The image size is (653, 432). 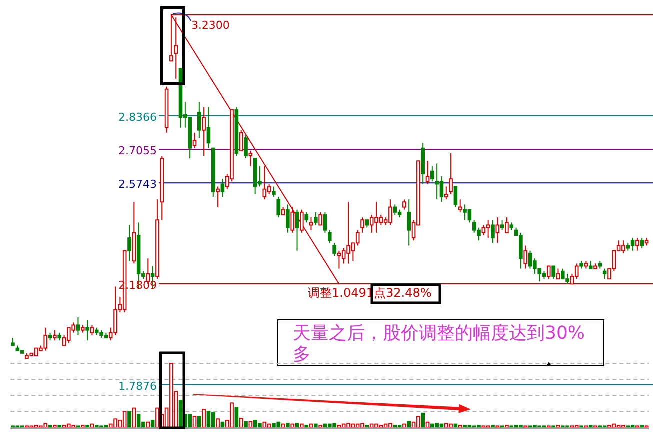 What do you see at coordinates (370, 293) in the screenshot?
I see `annotation: 调整1.0491点32.48%` at bounding box center [370, 293].